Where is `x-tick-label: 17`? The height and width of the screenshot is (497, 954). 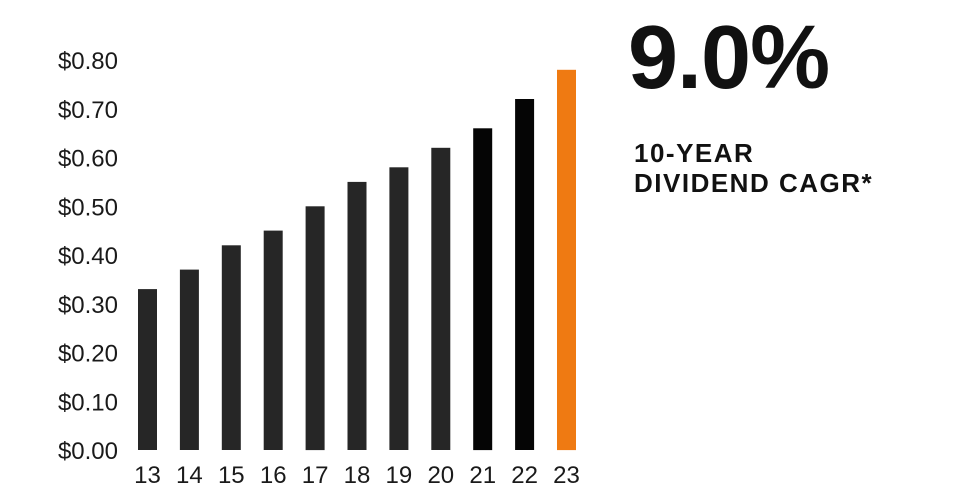 x-tick-label: 17 is located at coordinates (315, 475).